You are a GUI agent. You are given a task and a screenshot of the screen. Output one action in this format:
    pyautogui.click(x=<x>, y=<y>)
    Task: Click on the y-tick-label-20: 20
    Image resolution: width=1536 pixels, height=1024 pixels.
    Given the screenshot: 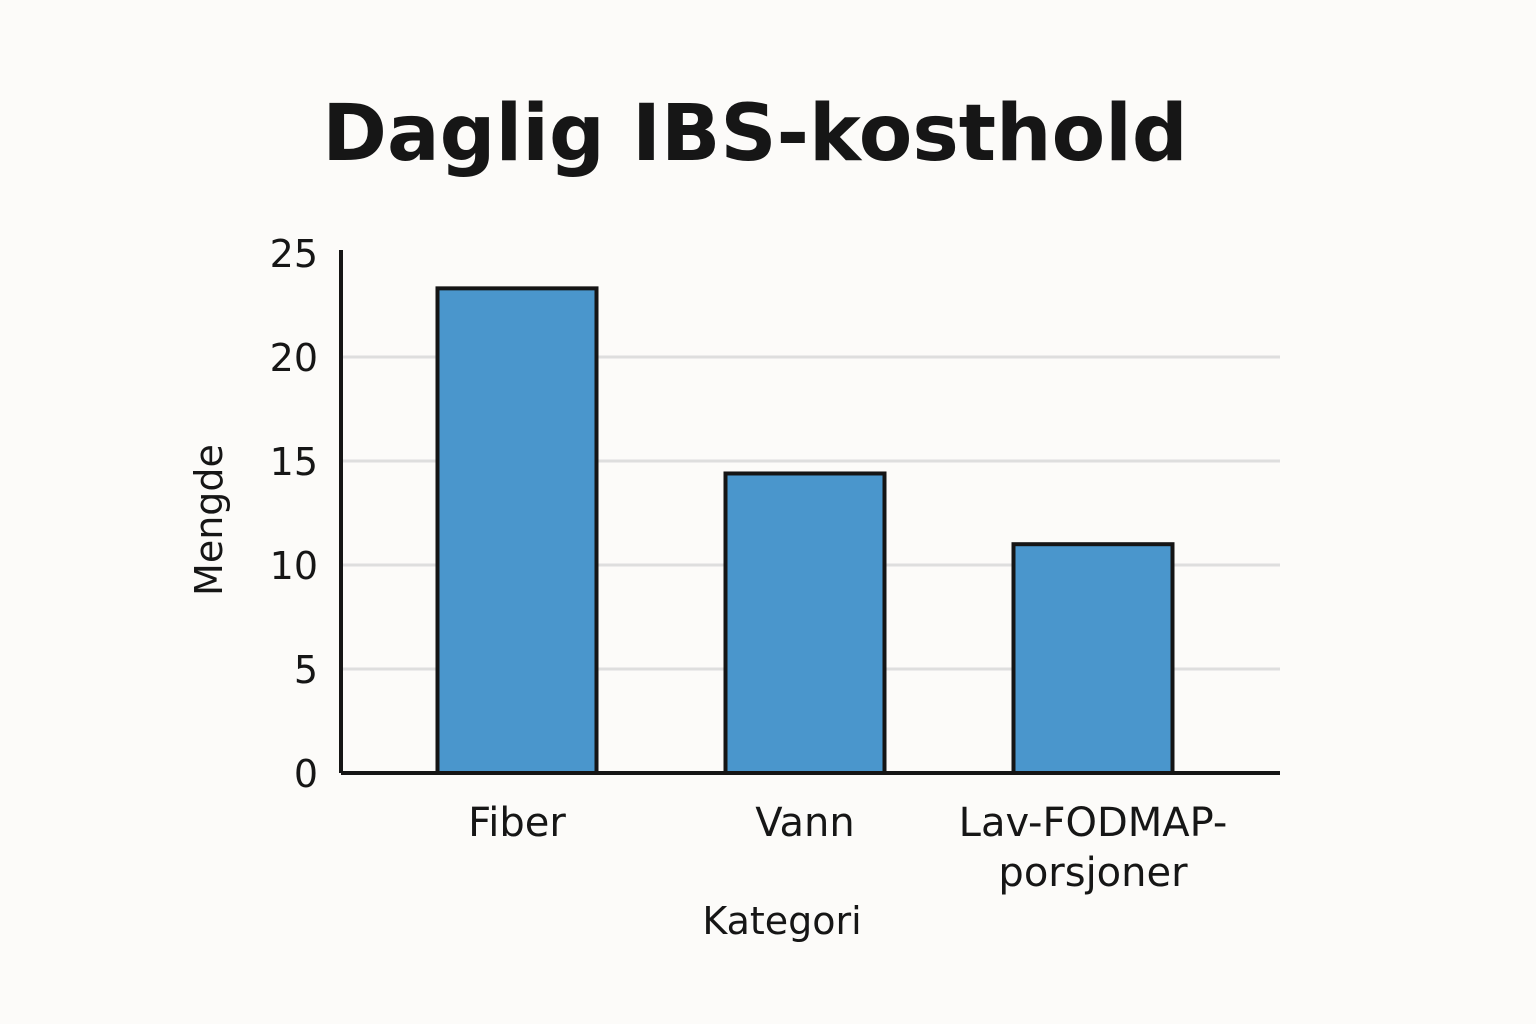 What is the action you would take?
    pyautogui.click(x=294, y=358)
    